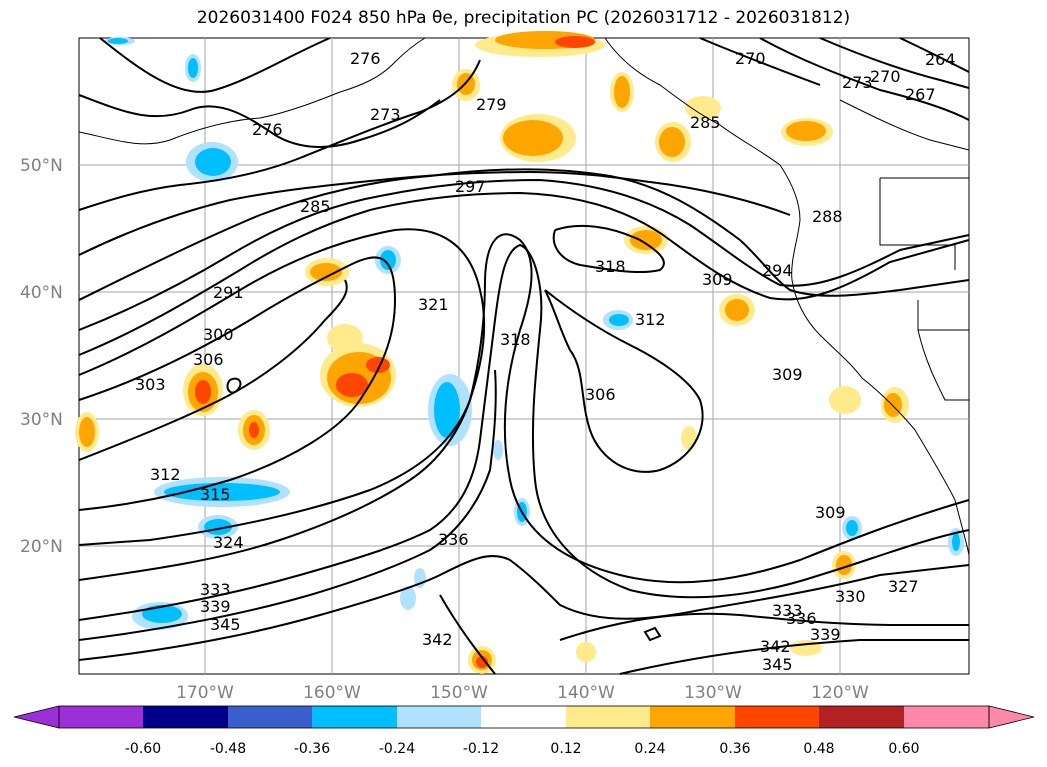 The width and height of the screenshot is (1047, 767). What do you see at coordinates (143, 749) in the screenshot?
I see `colorbar-tick-label: -0.60` at bounding box center [143, 749].